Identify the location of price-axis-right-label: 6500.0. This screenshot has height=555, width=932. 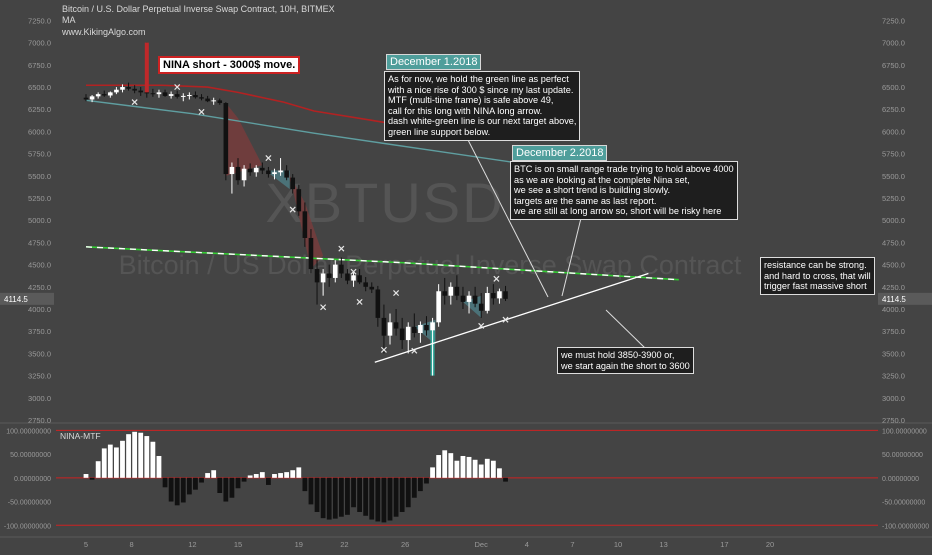
(893, 87).